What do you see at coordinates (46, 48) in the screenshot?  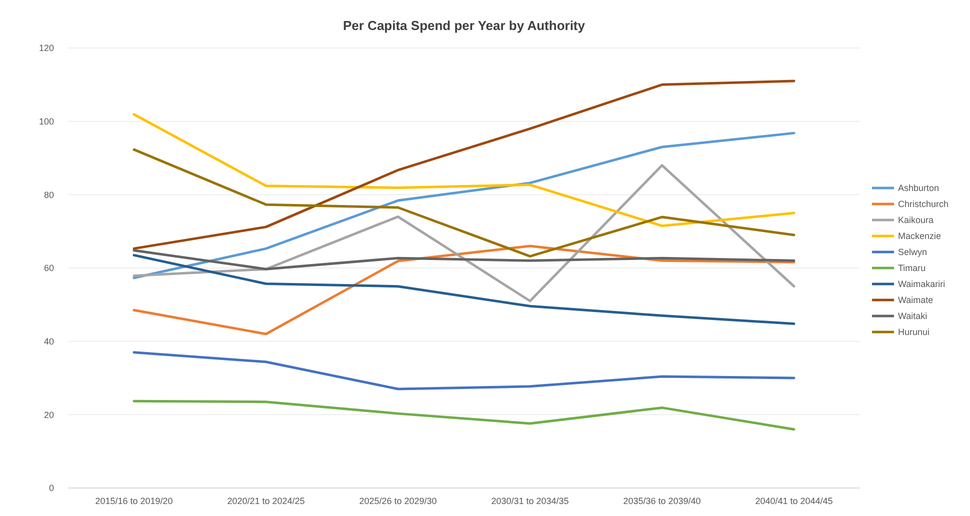 I see `y-tick-label: 120` at bounding box center [46, 48].